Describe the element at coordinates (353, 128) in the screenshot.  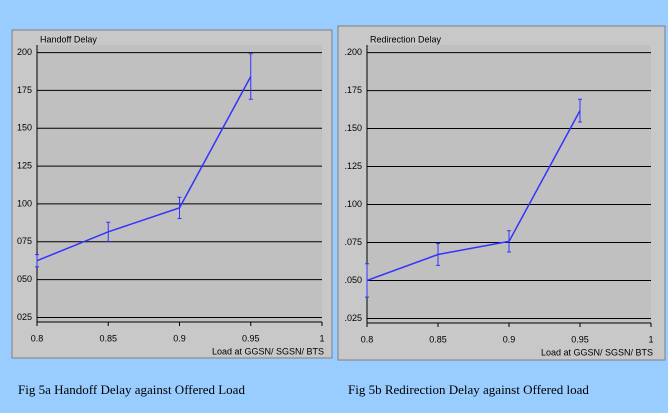
I see `y-tick-label: .150` at that location.